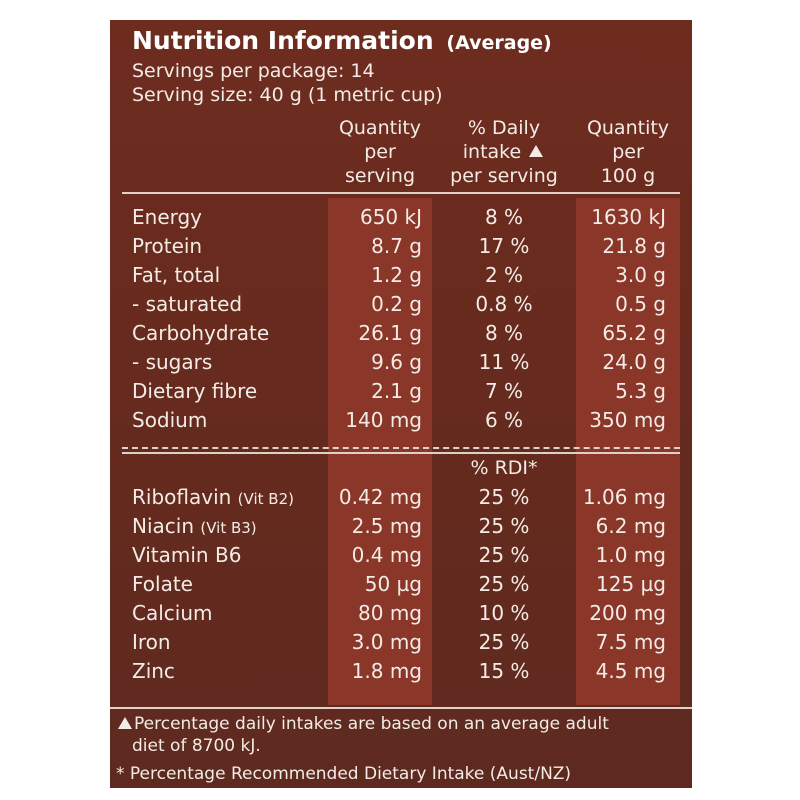  I want to click on vitamin-per-100g: 1.06 mg, so click(624, 497).